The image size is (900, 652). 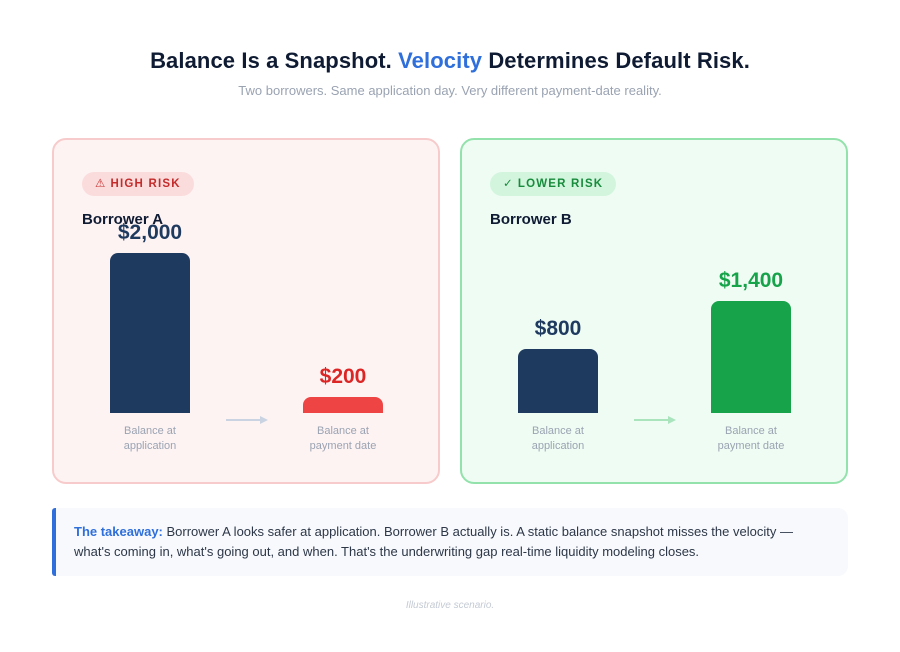 What do you see at coordinates (123, 219) in the screenshot?
I see `borrower-a-name: Borrower A` at bounding box center [123, 219].